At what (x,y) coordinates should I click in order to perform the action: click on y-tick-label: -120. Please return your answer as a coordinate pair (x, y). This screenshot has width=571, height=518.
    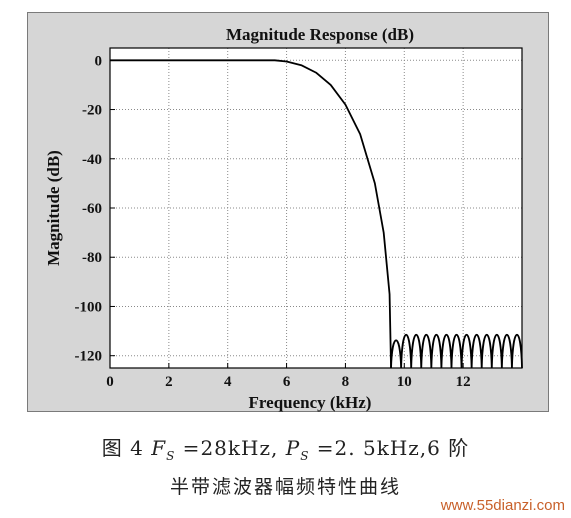
    Looking at the image, I should click on (89, 357).